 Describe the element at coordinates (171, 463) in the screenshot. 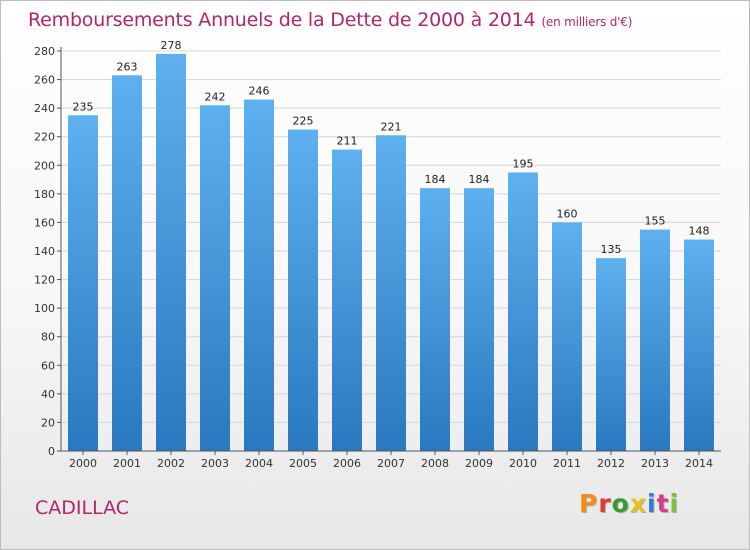

I see `x-tick-label: 2002` at that location.